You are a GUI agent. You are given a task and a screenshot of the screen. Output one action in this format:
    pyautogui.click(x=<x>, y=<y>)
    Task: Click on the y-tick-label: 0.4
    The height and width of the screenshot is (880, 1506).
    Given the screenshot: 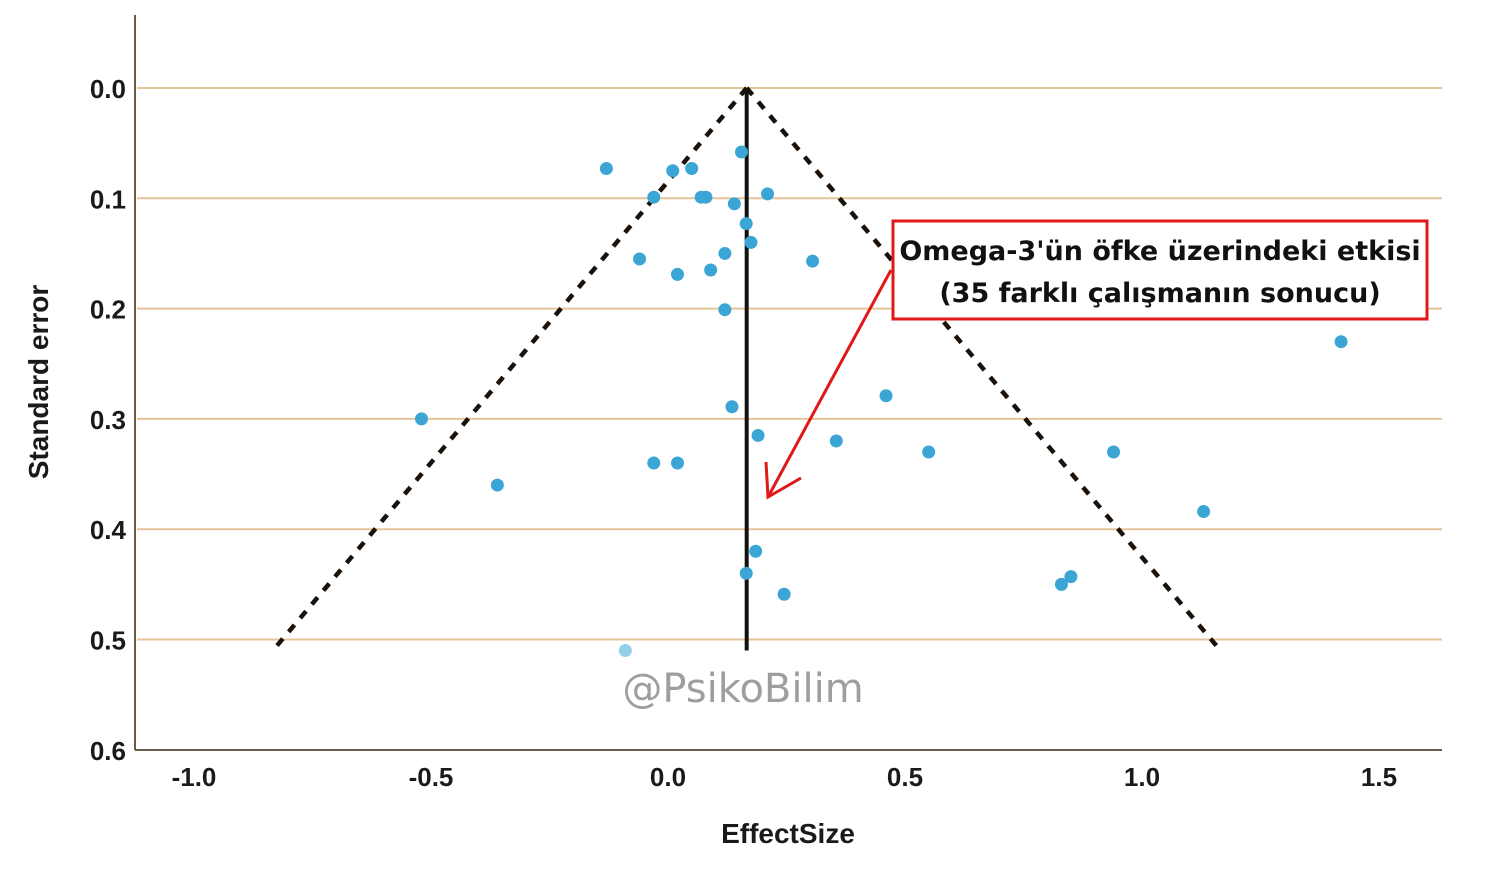 What is the action you would take?
    pyautogui.click(x=108, y=530)
    